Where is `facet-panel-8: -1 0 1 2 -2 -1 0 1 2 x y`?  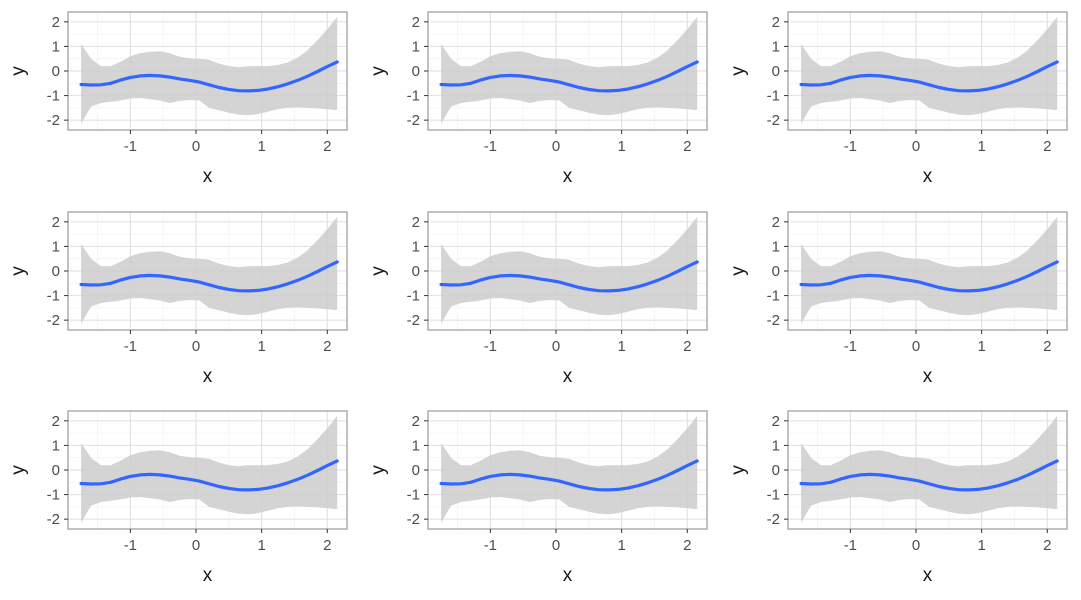 facet-panel-8: -1 0 1 2 -2 -1 0 1 2 x y is located at coordinates (538, 498).